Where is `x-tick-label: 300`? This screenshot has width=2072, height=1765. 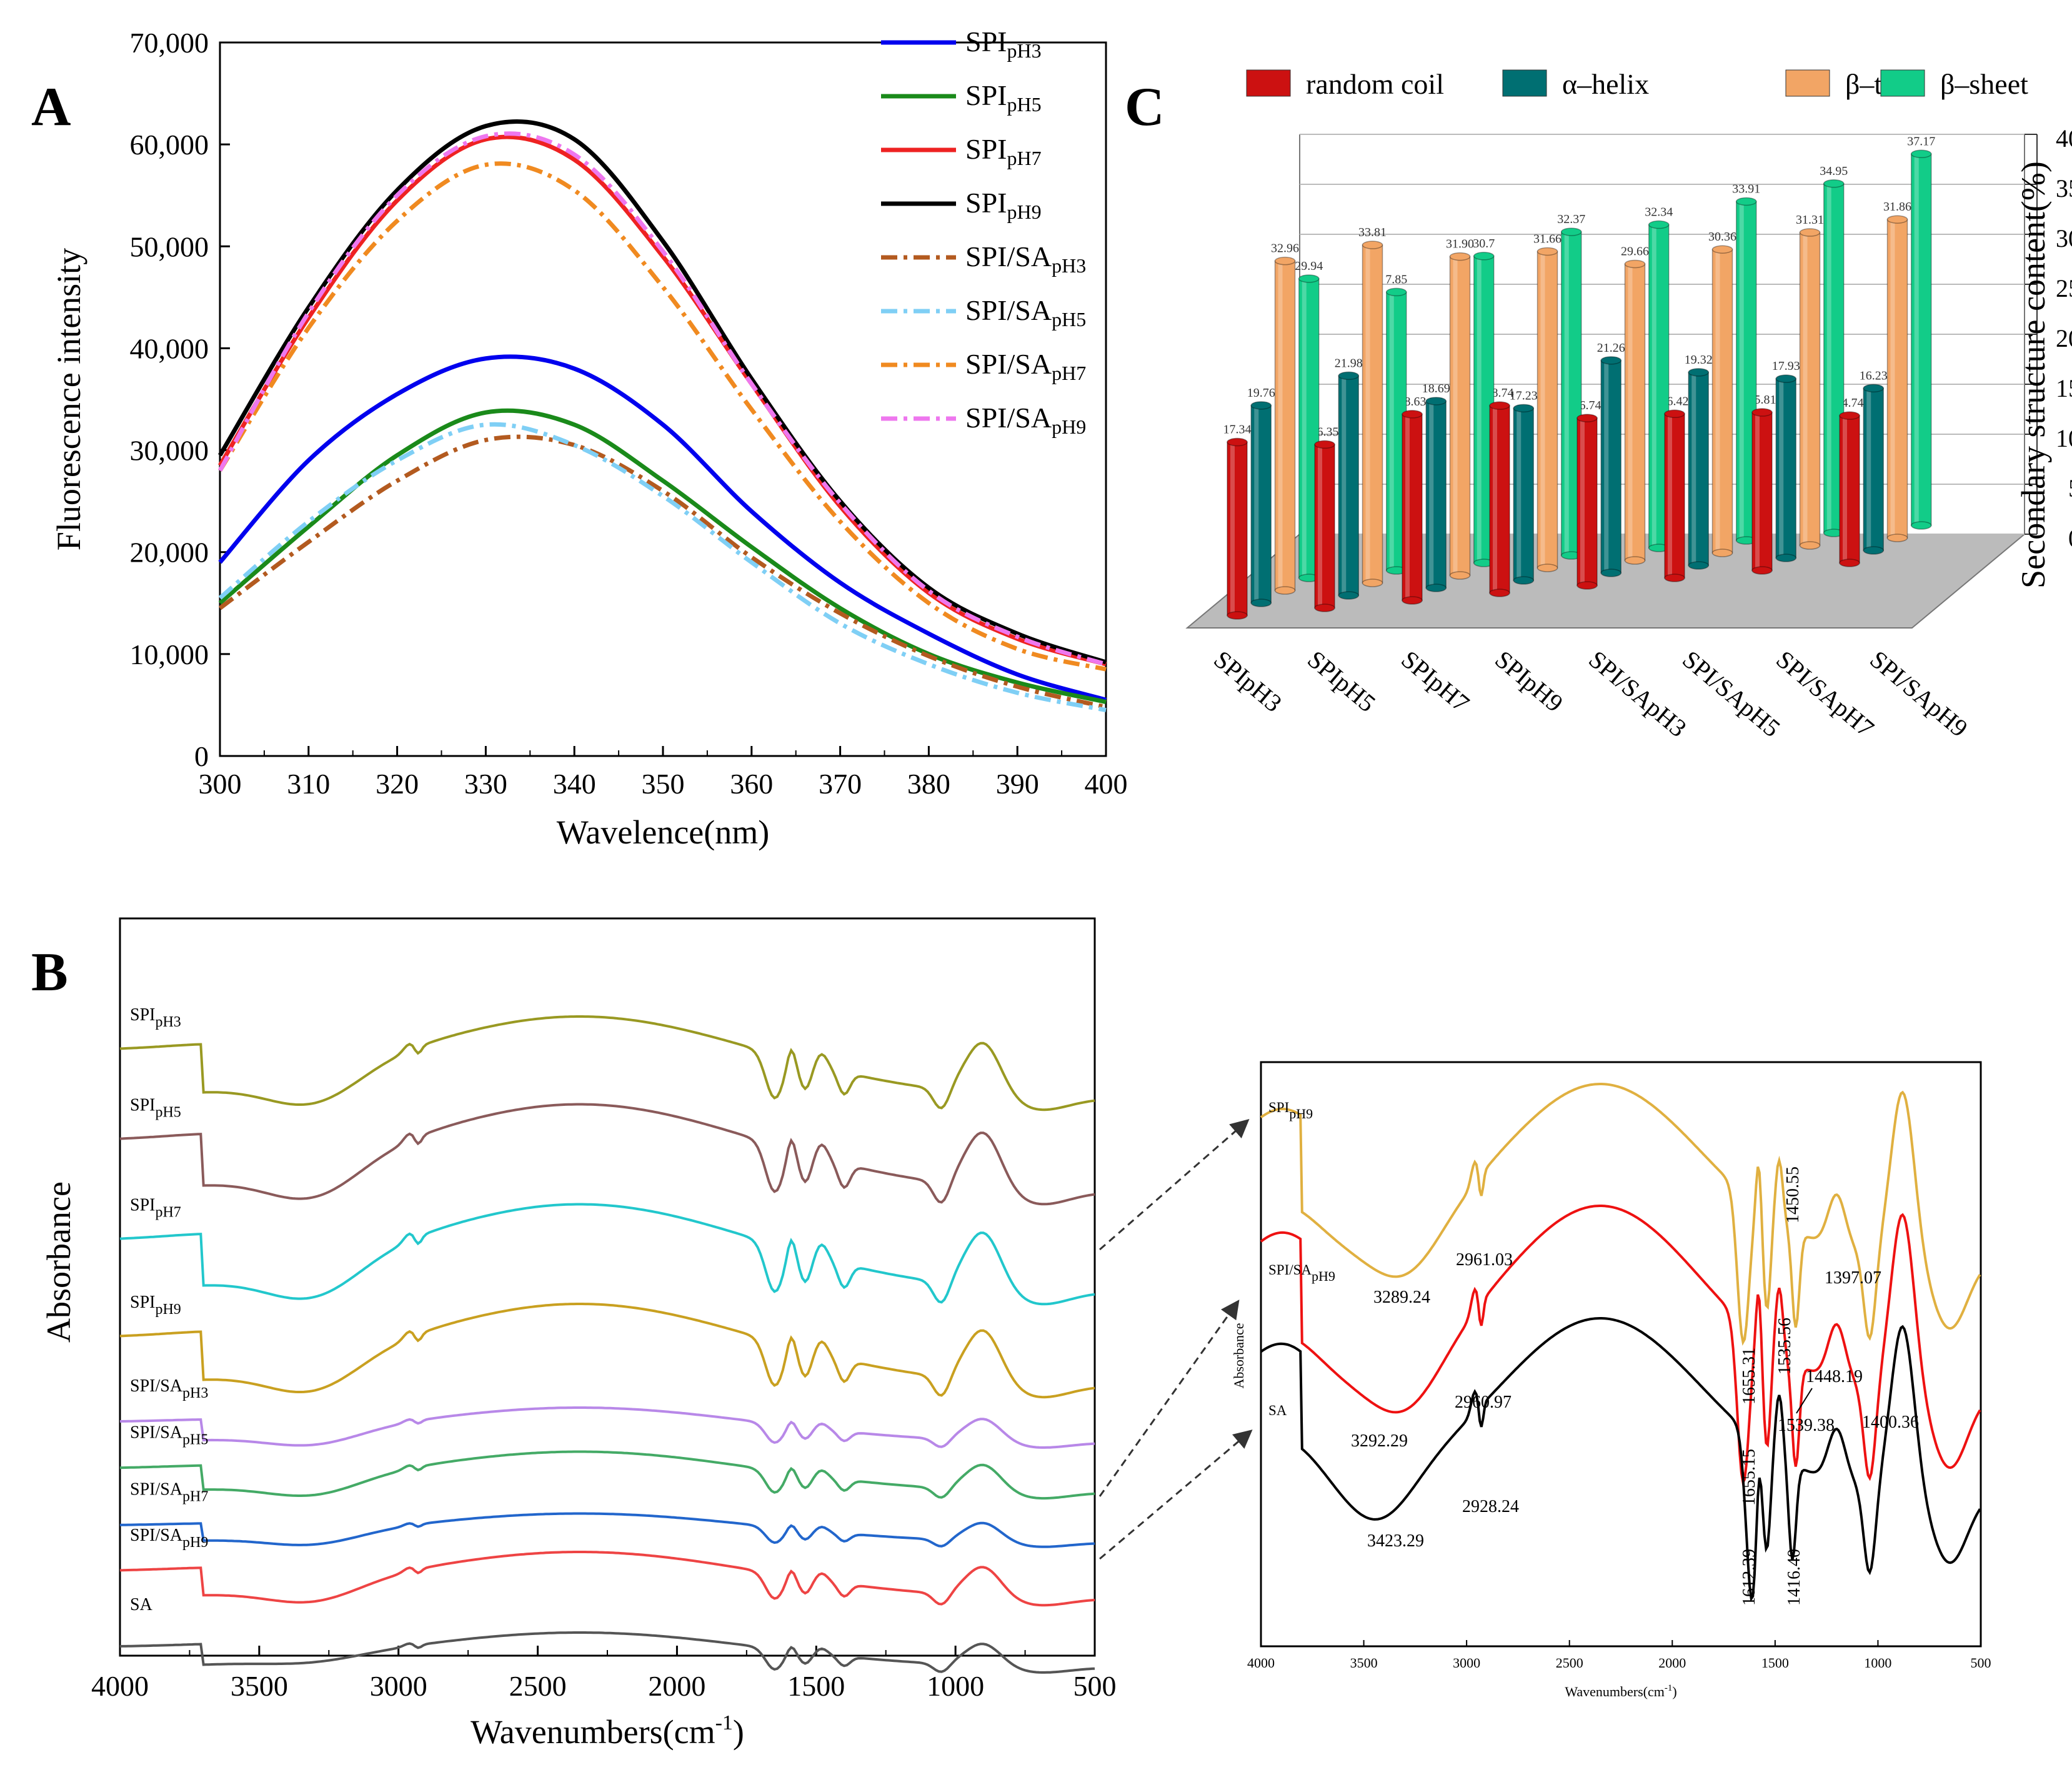
x-tick-label: 300 is located at coordinates (220, 784).